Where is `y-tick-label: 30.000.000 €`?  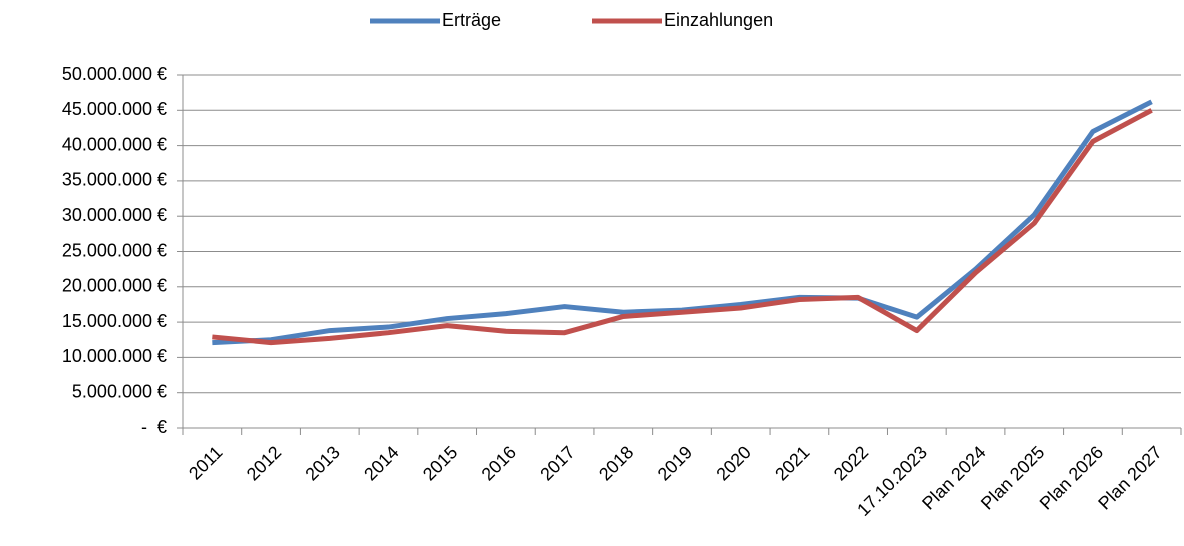
y-tick-label: 30.000.000 € is located at coordinates (114, 215).